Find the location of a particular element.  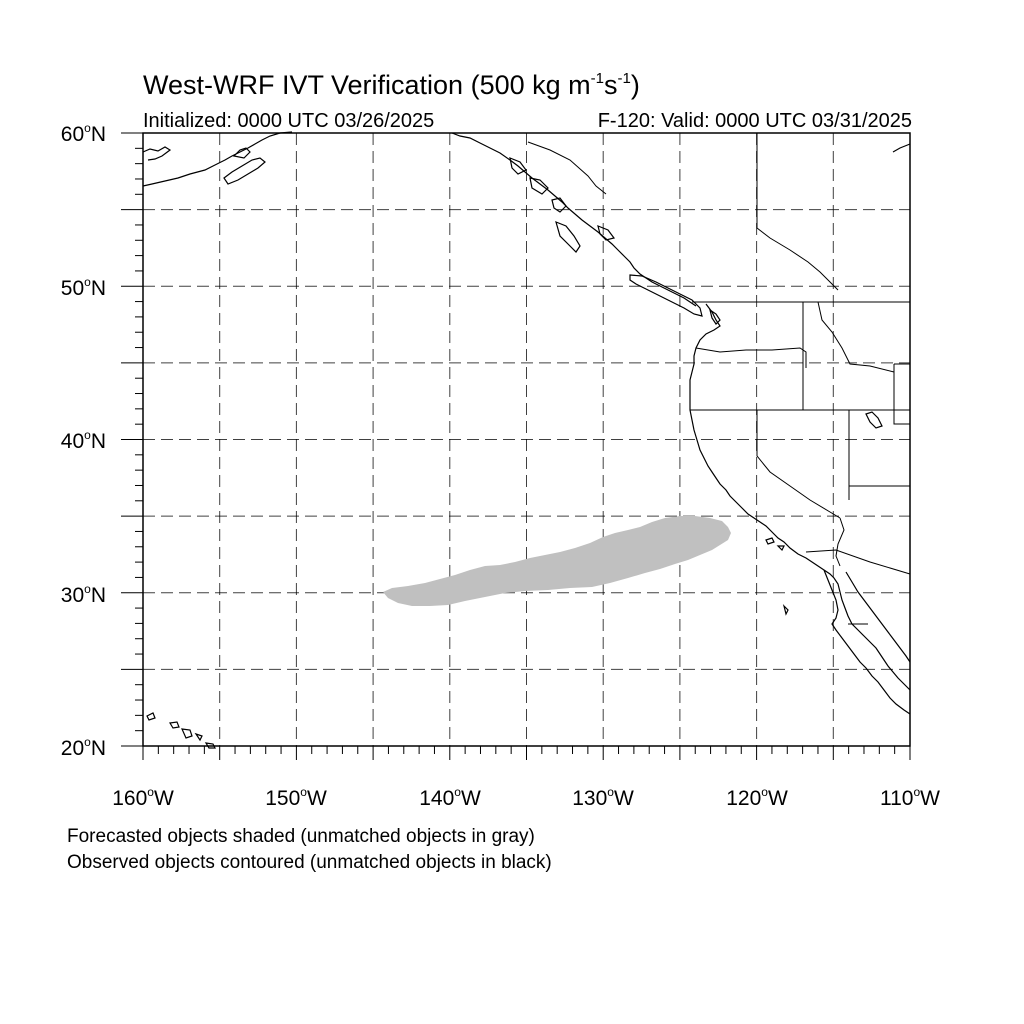

lat-label-50n: 50oN is located at coordinates (83, 287).